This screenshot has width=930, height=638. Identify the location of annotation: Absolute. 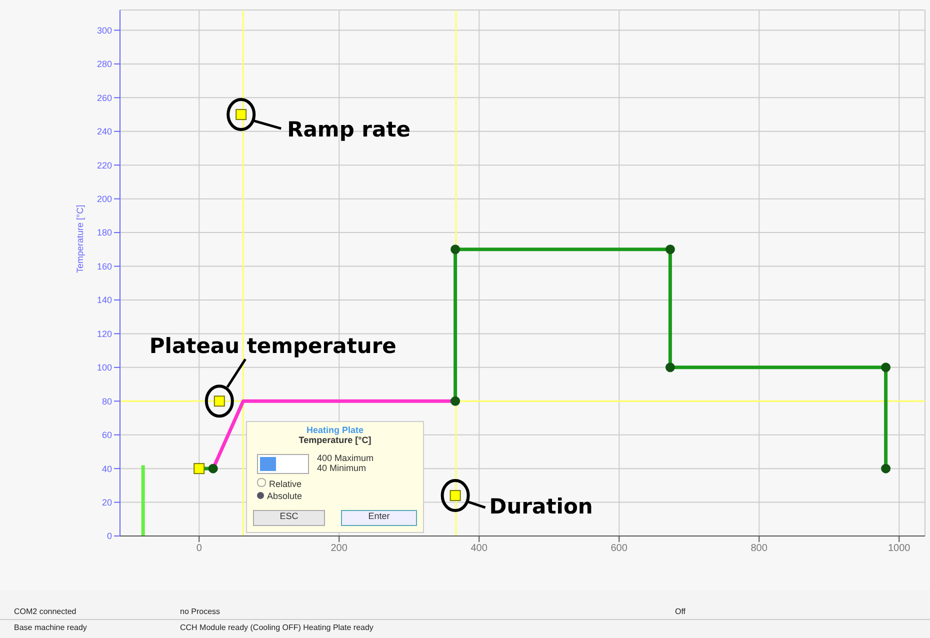
(284, 496).